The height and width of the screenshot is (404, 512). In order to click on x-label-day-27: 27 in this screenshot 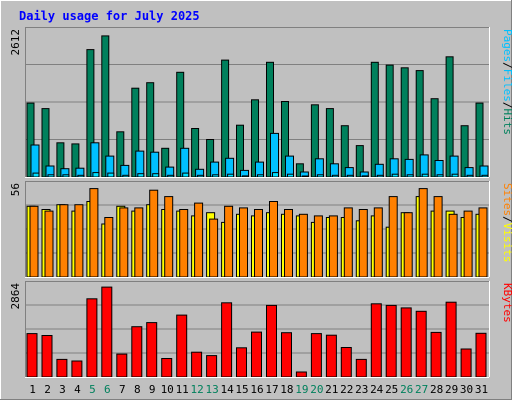, I will do `click(421, 389)`.